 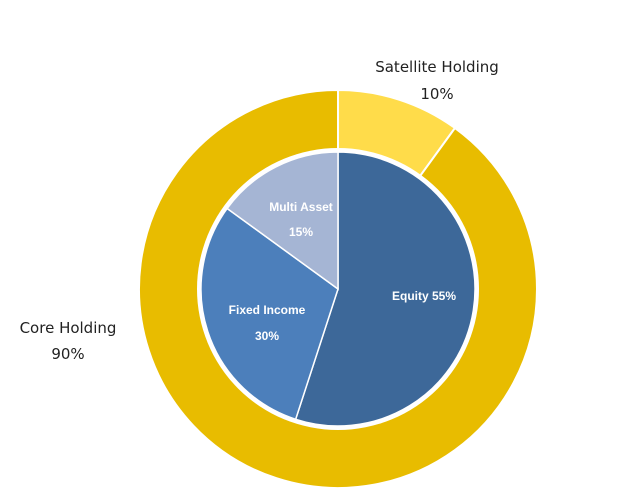 I want to click on multi-asset-value: 15%, so click(x=301, y=232).